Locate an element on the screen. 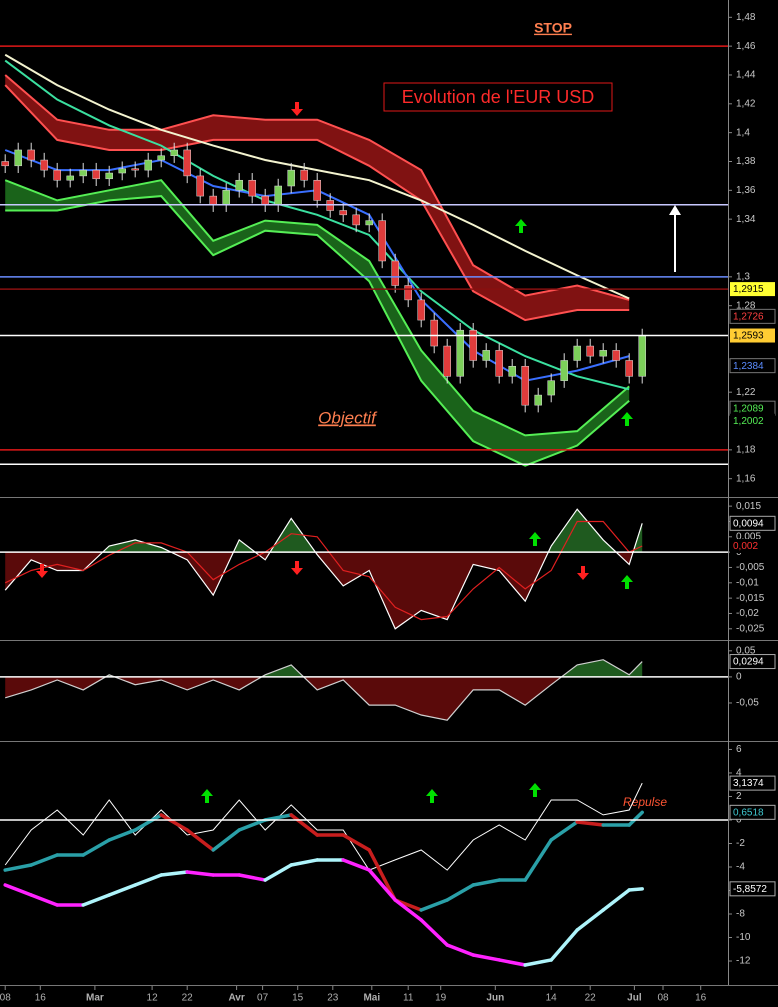 The width and height of the screenshot is (778, 1007). price-label: 1,2593 is located at coordinates (748, 336).